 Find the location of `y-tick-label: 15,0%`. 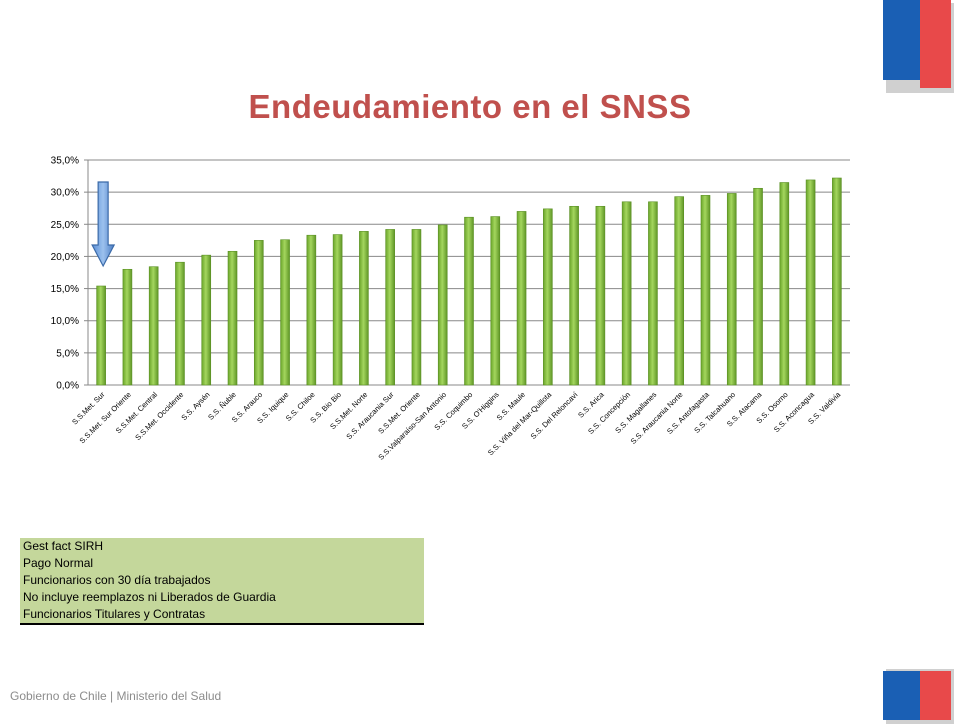

y-tick-label: 15,0% is located at coordinates (65, 289).